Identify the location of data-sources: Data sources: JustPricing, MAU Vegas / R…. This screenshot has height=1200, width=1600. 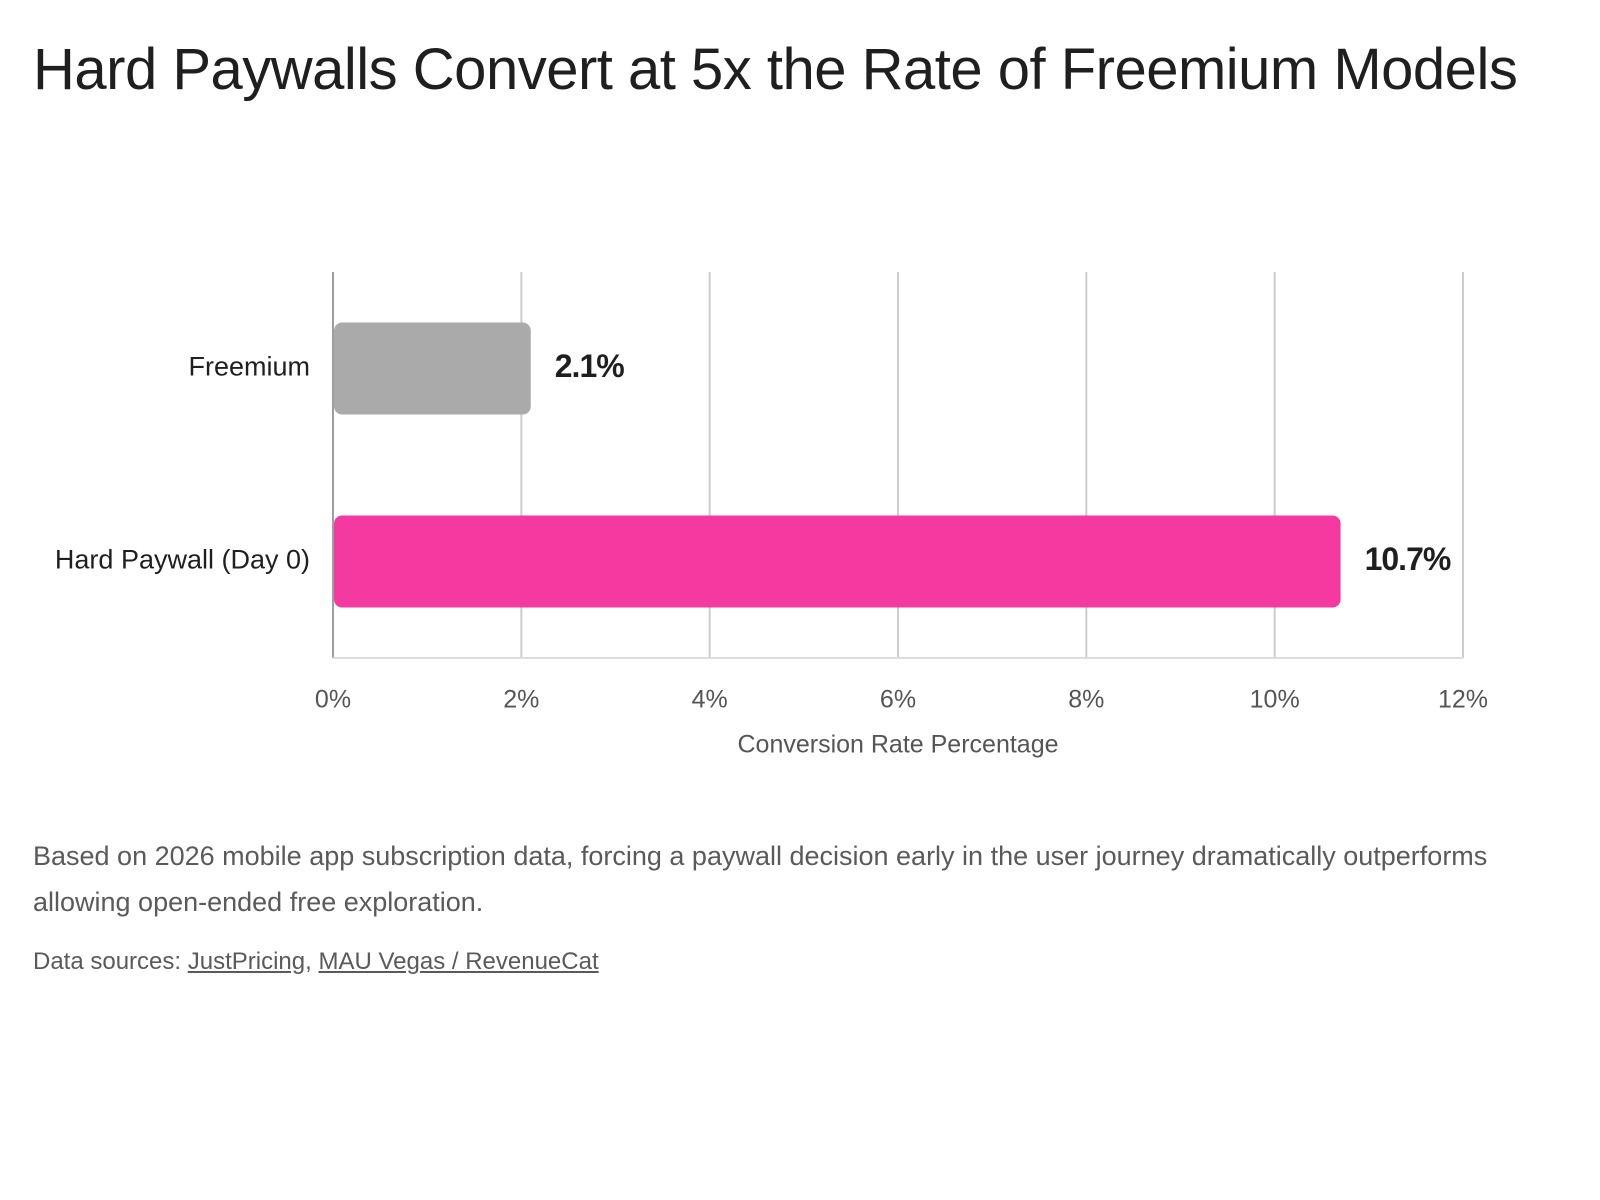
(316, 962).